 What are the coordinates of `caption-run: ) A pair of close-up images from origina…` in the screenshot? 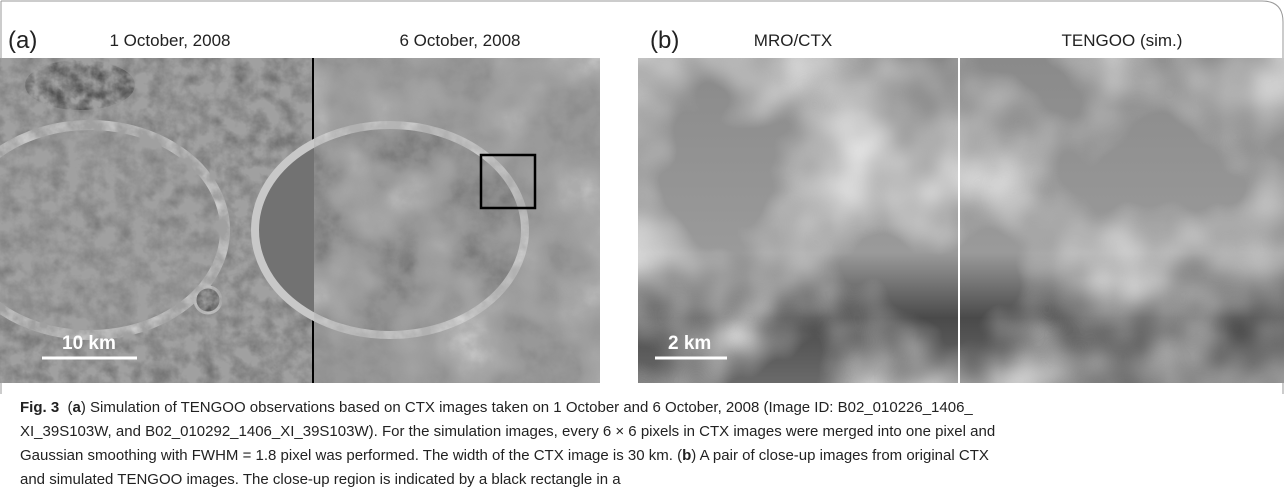 It's located at (840, 455).